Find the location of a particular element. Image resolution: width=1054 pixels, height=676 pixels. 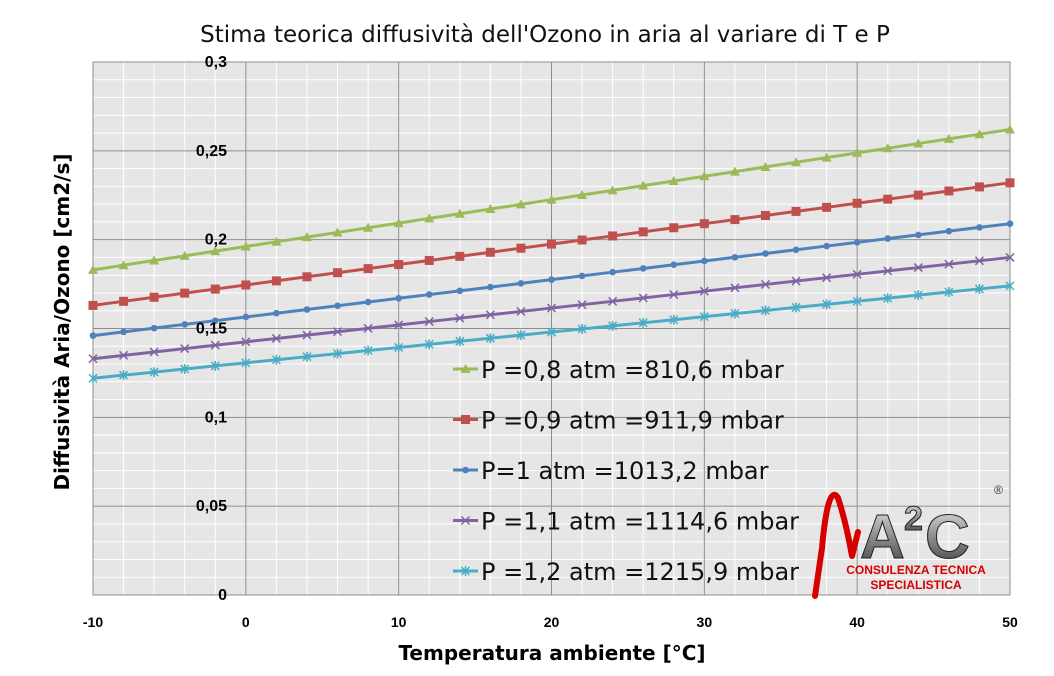

y-tick-label: 0,1 is located at coordinates (216, 417).